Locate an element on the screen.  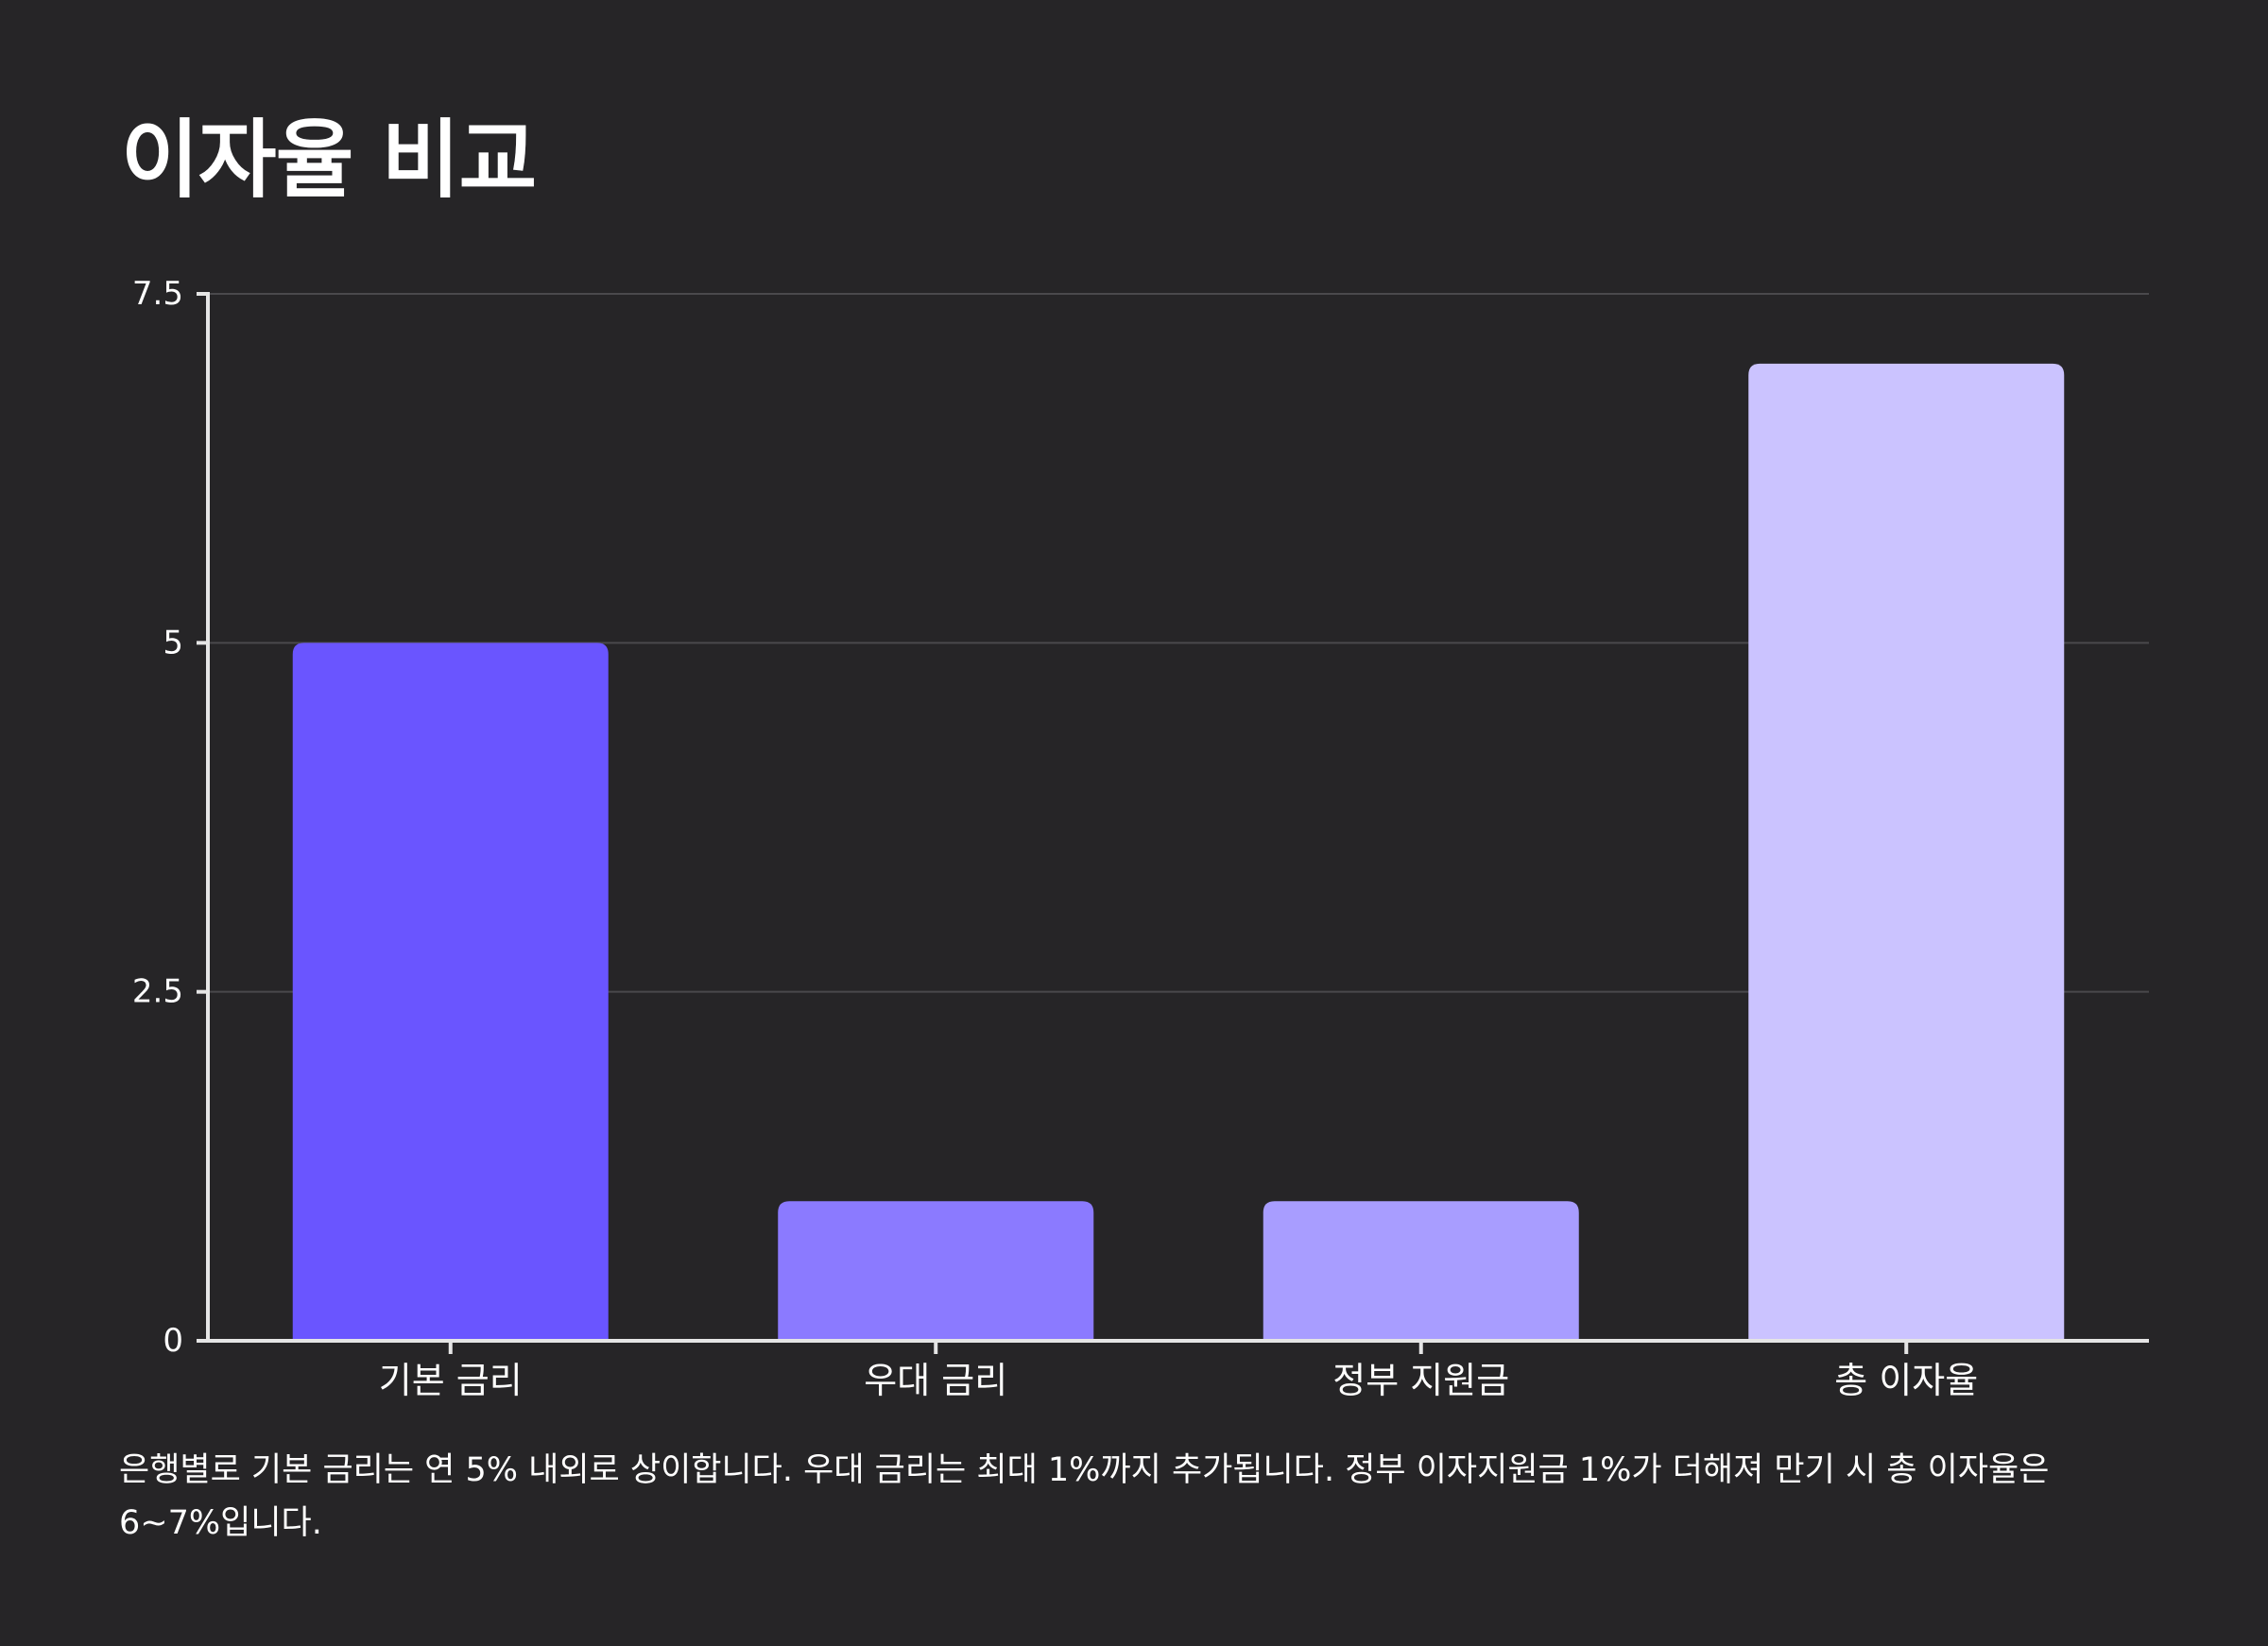
y-tick-label: 2.5 is located at coordinates (157, 992).